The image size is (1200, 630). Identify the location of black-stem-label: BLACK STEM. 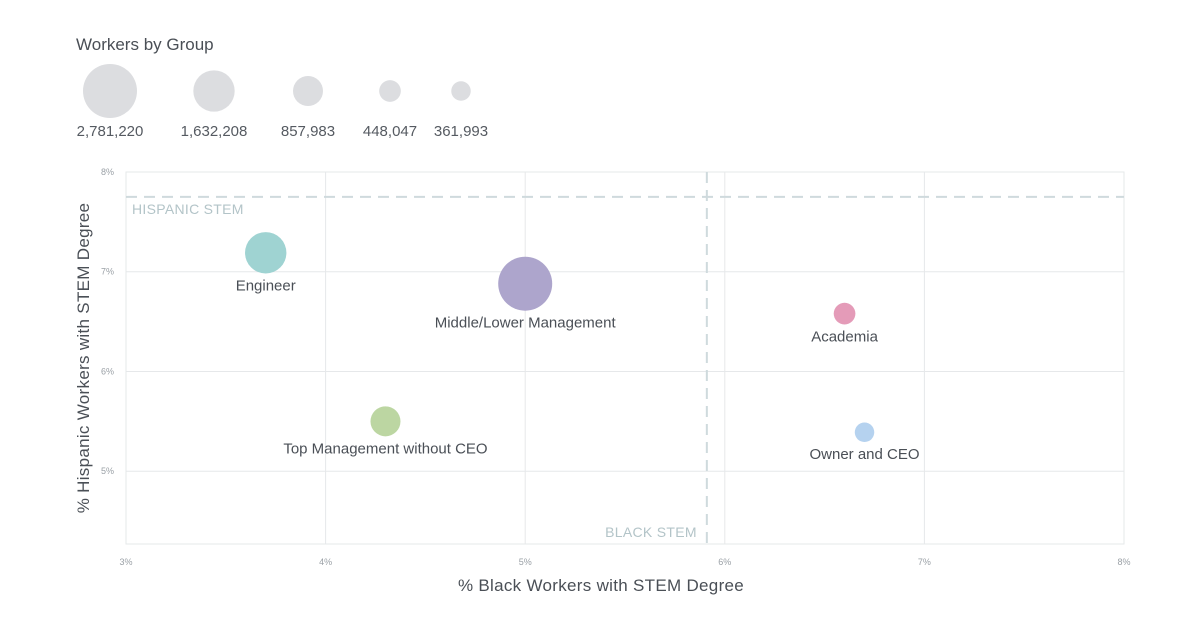
(651, 532).